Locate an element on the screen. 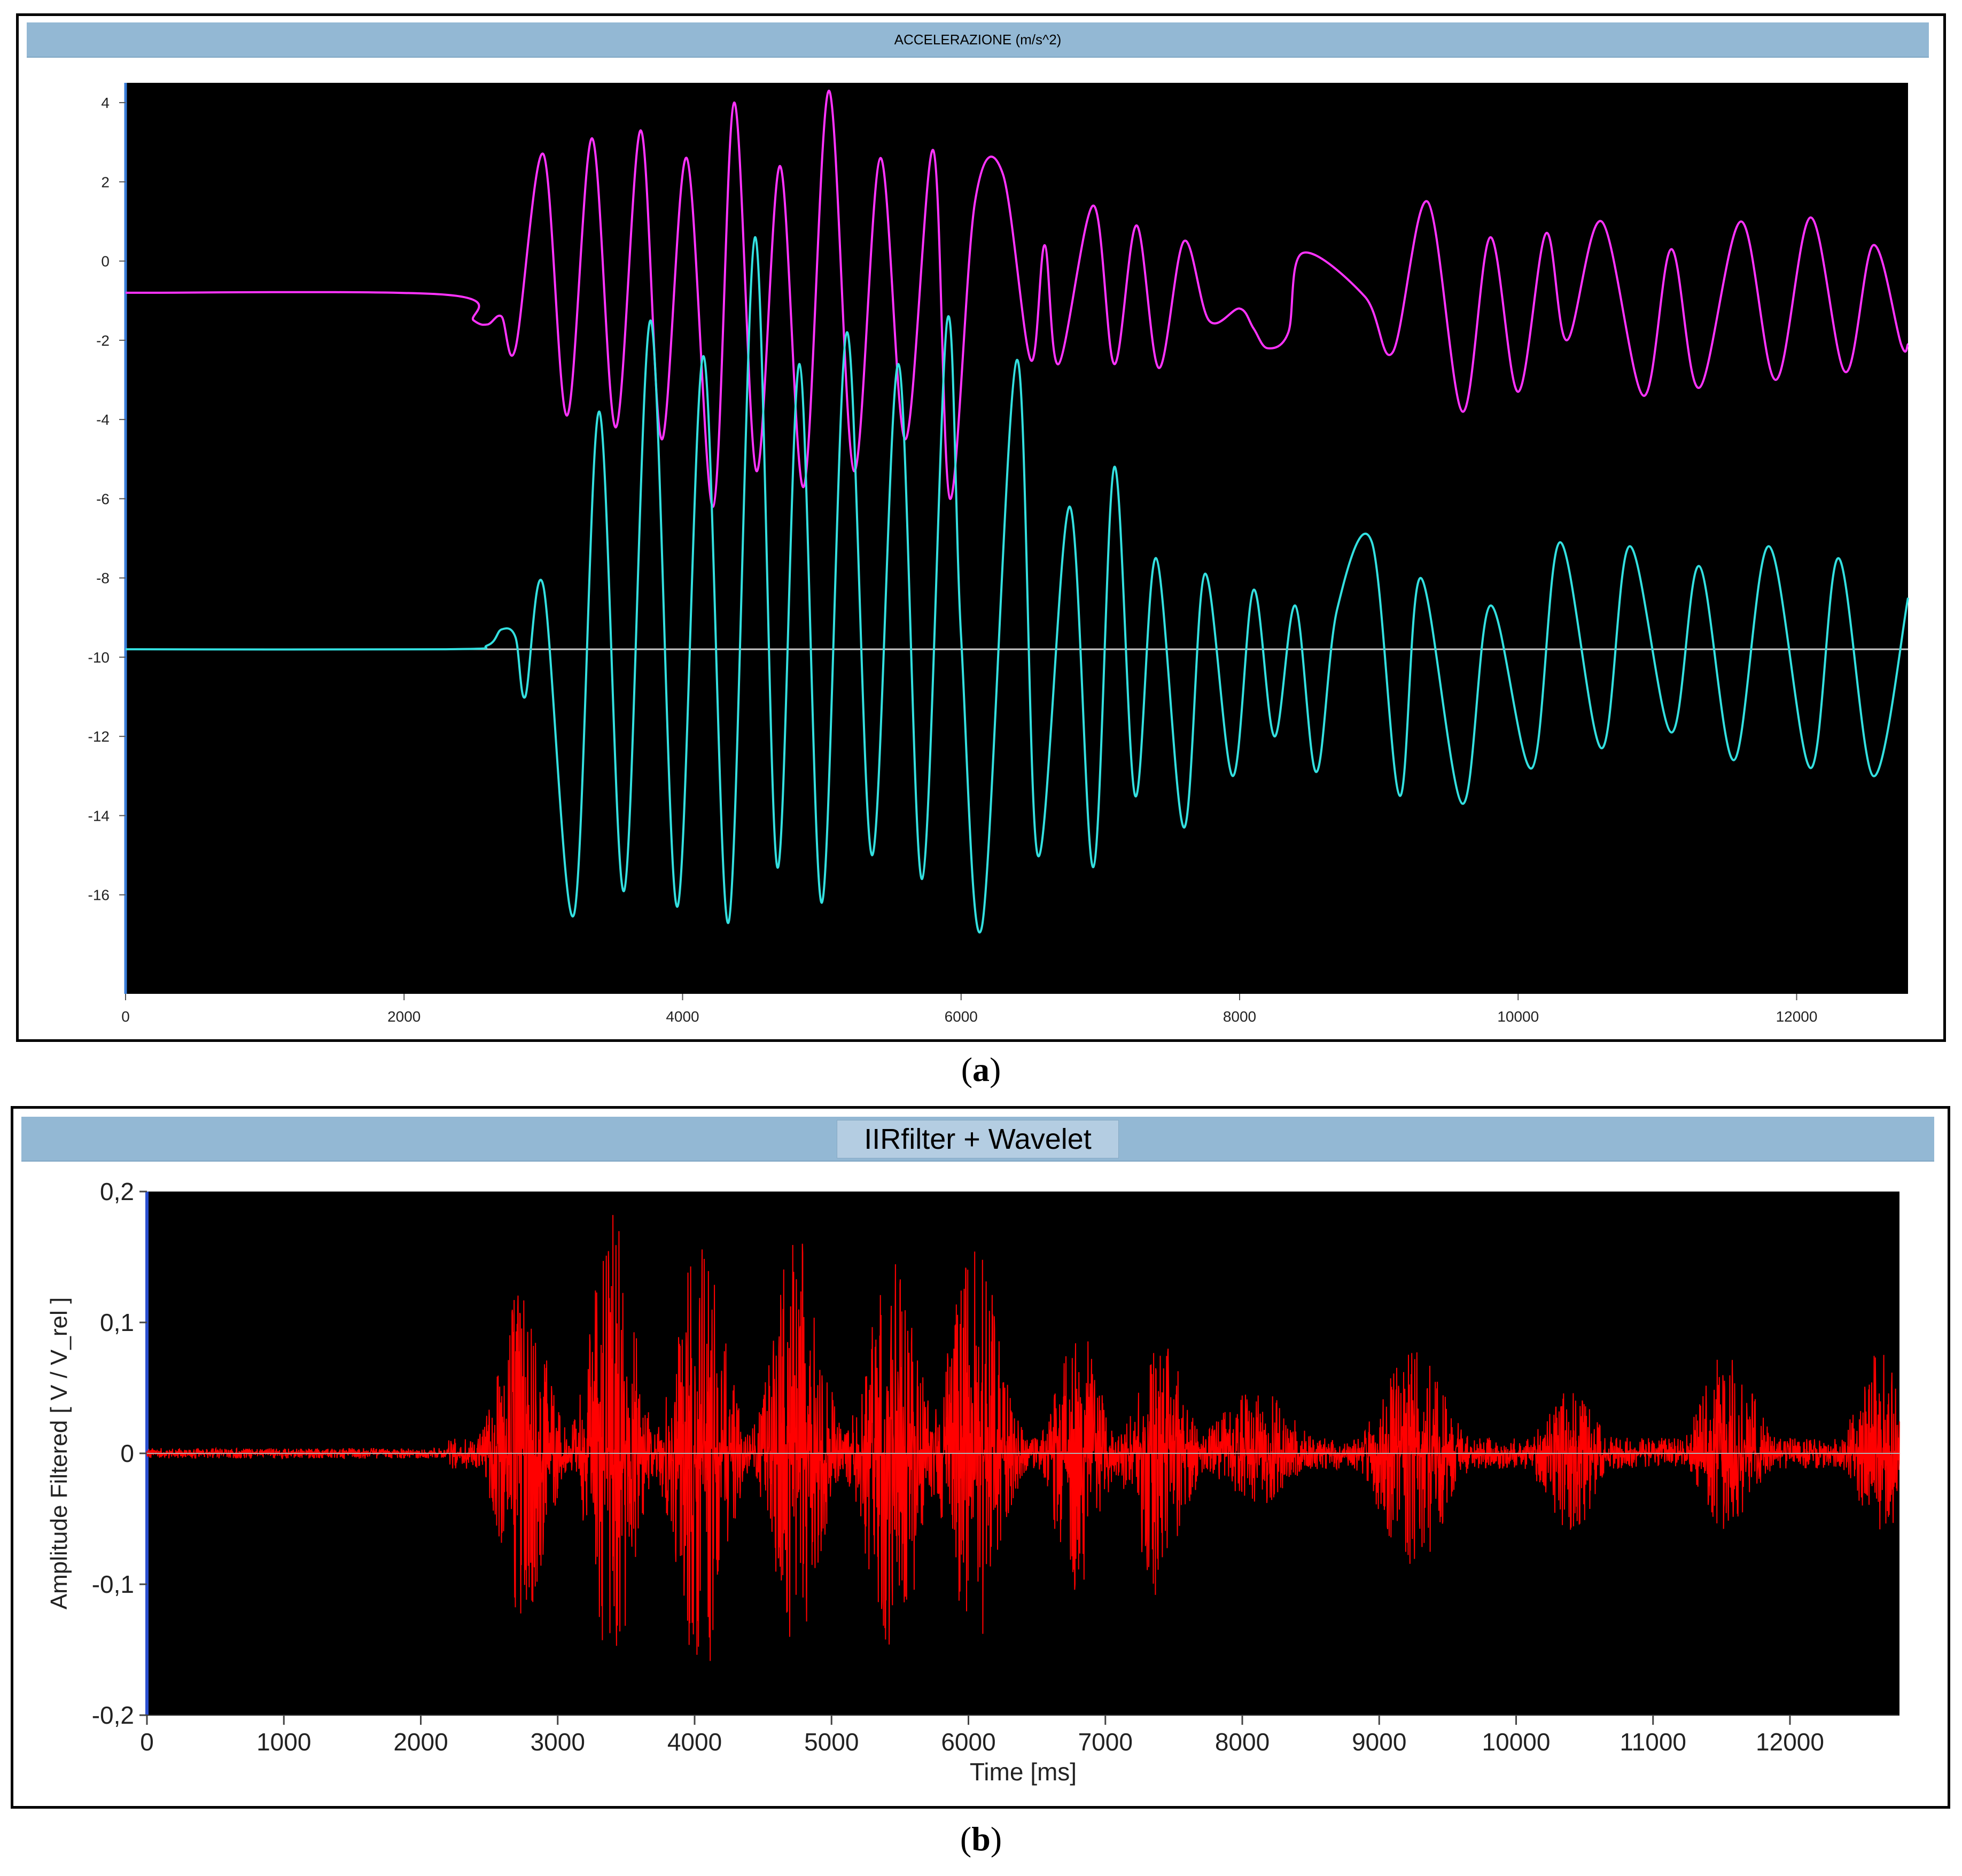  y-tick-label: 4 is located at coordinates (106, 103).